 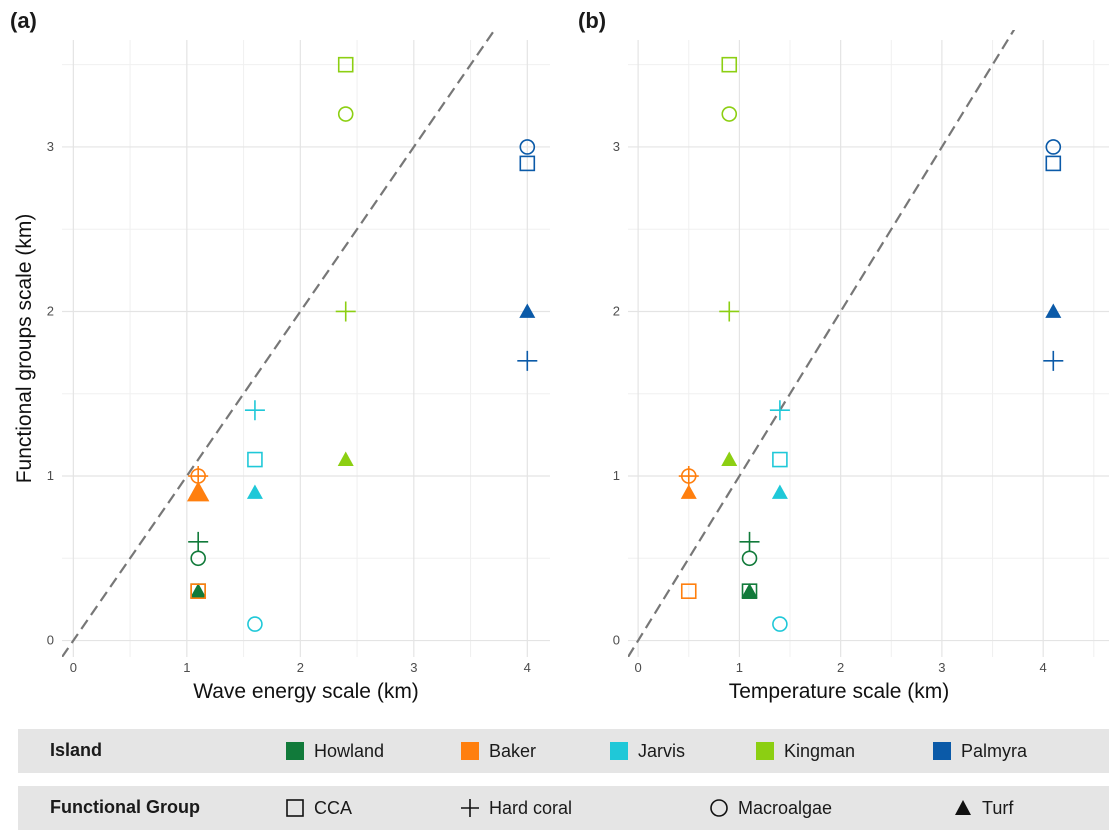 What do you see at coordinates (998, 807) in the screenshot?
I see `legend-group-label: Turf` at bounding box center [998, 807].